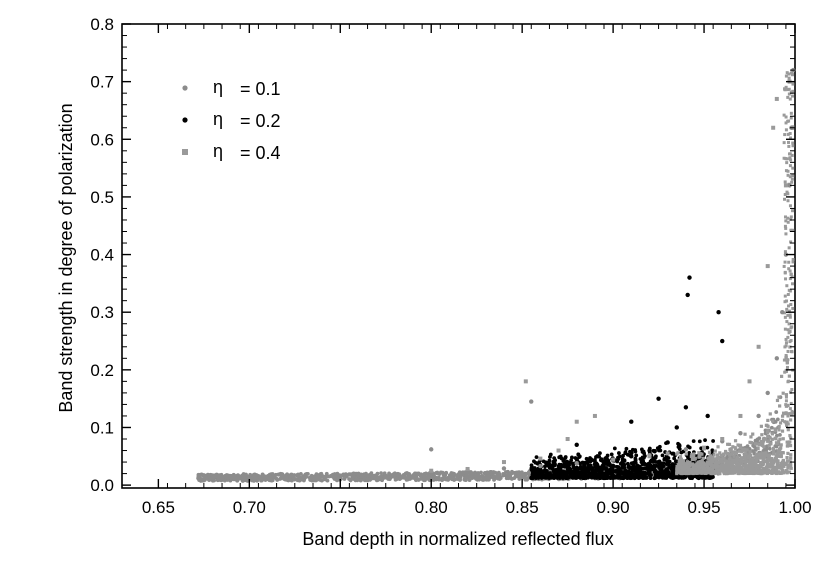  I want to click on x-tick-label: 0.65, so click(158, 507).